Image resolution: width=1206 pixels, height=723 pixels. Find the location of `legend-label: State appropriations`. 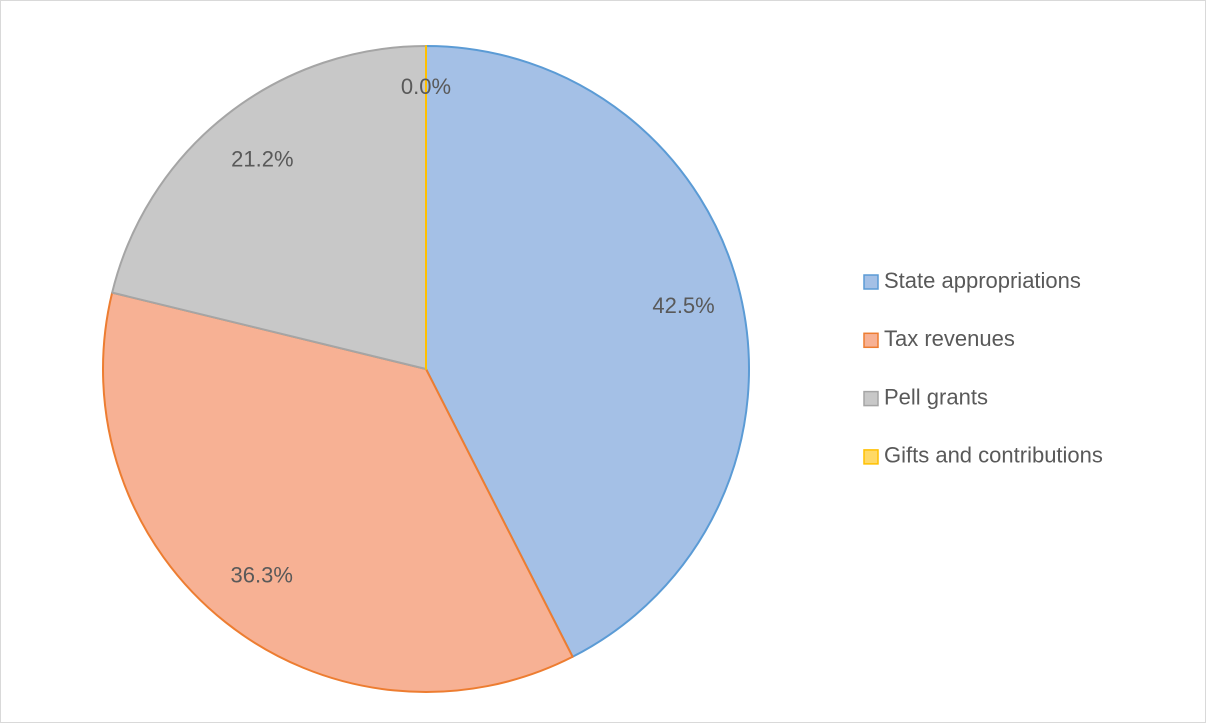

legend-label: State appropriations is located at coordinates (982, 280).